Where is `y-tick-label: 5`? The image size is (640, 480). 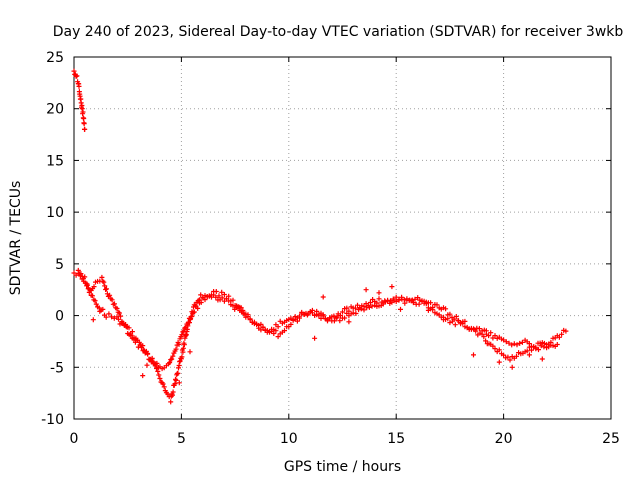
y-tick-label: 5 is located at coordinates (59, 265).